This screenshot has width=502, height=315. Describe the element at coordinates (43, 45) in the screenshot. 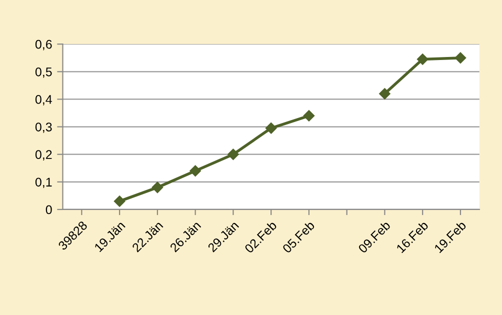

I see `y-tick-label: 0,6` at that location.